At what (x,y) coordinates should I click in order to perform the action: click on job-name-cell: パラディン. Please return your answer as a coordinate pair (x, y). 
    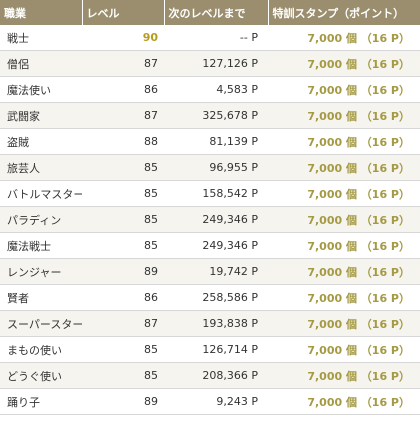
    Looking at the image, I should click on (41, 219).